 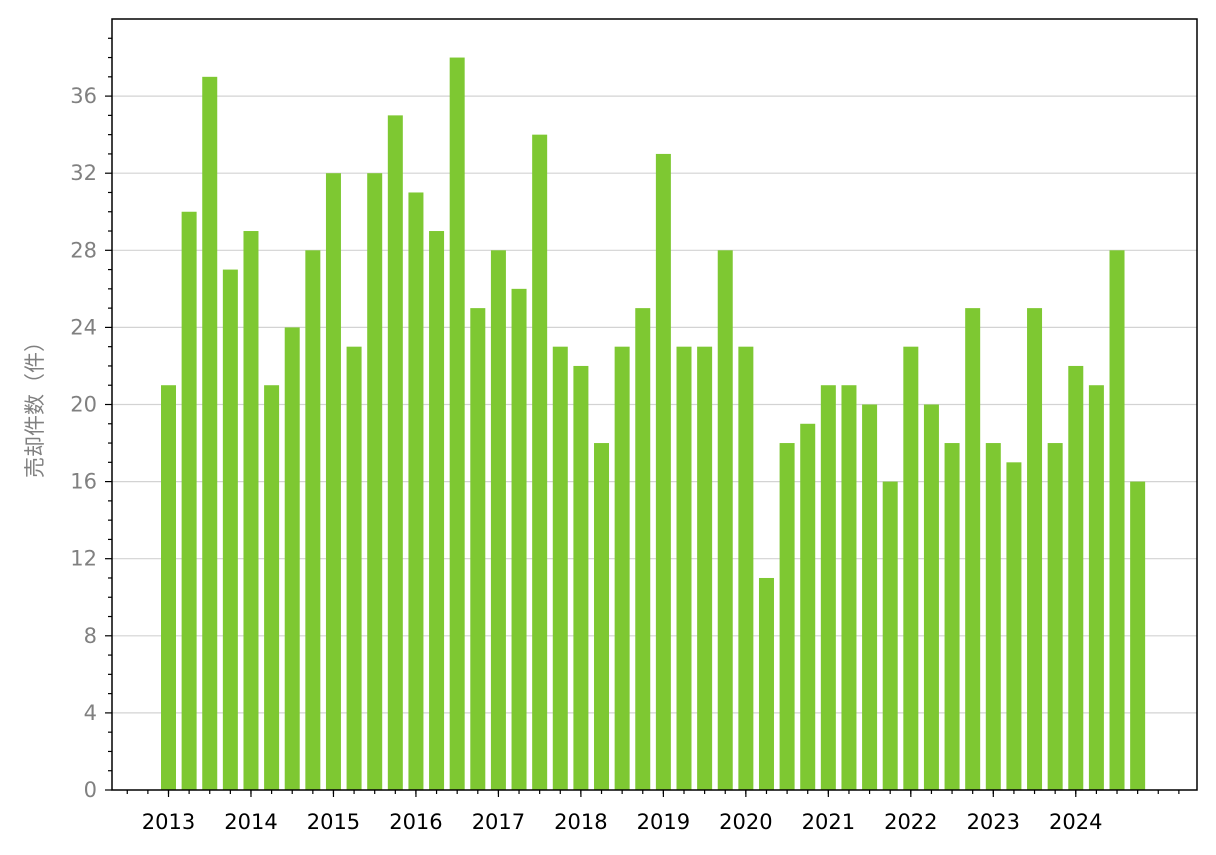 What do you see at coordinates (83, 250) in the screenshot?
I see `y-tick-label: 28` at bounding box center [83, 250].